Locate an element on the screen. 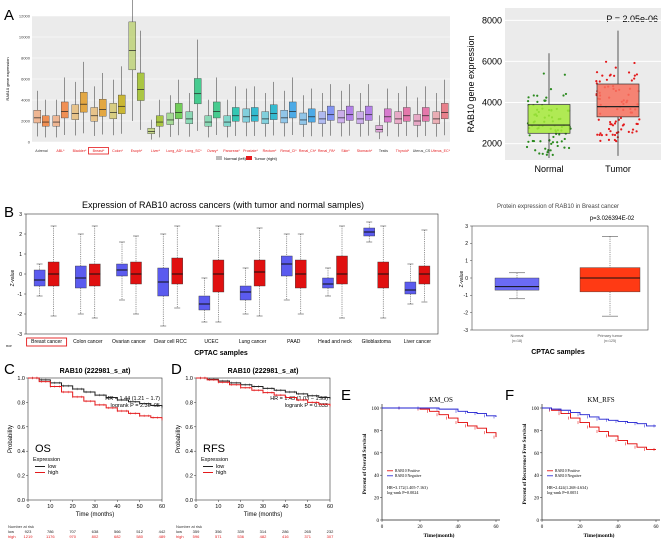 This screenshot has width=669, height=551. ef-x-axis-label: Time(month) is located at coordinates (598, 535).